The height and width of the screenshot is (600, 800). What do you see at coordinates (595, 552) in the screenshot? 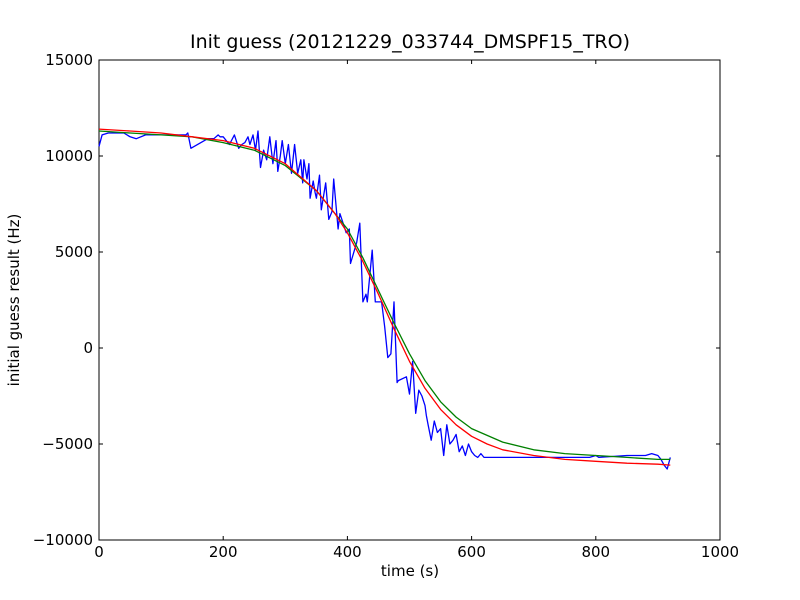
I see `x-tick-label: 800` at bounding box center [595, 552].